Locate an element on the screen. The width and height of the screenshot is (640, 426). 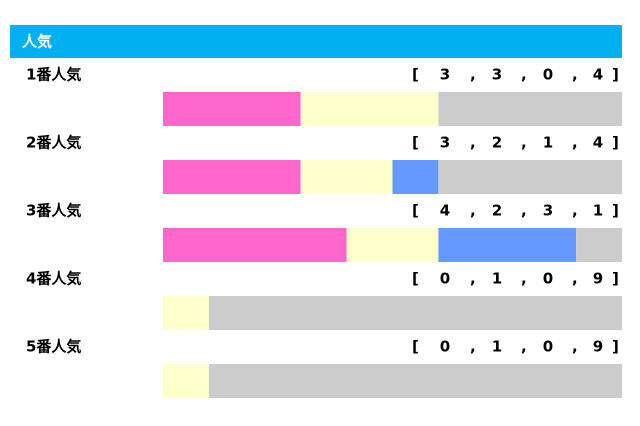
header-bar is located at coordinates (316, 41).